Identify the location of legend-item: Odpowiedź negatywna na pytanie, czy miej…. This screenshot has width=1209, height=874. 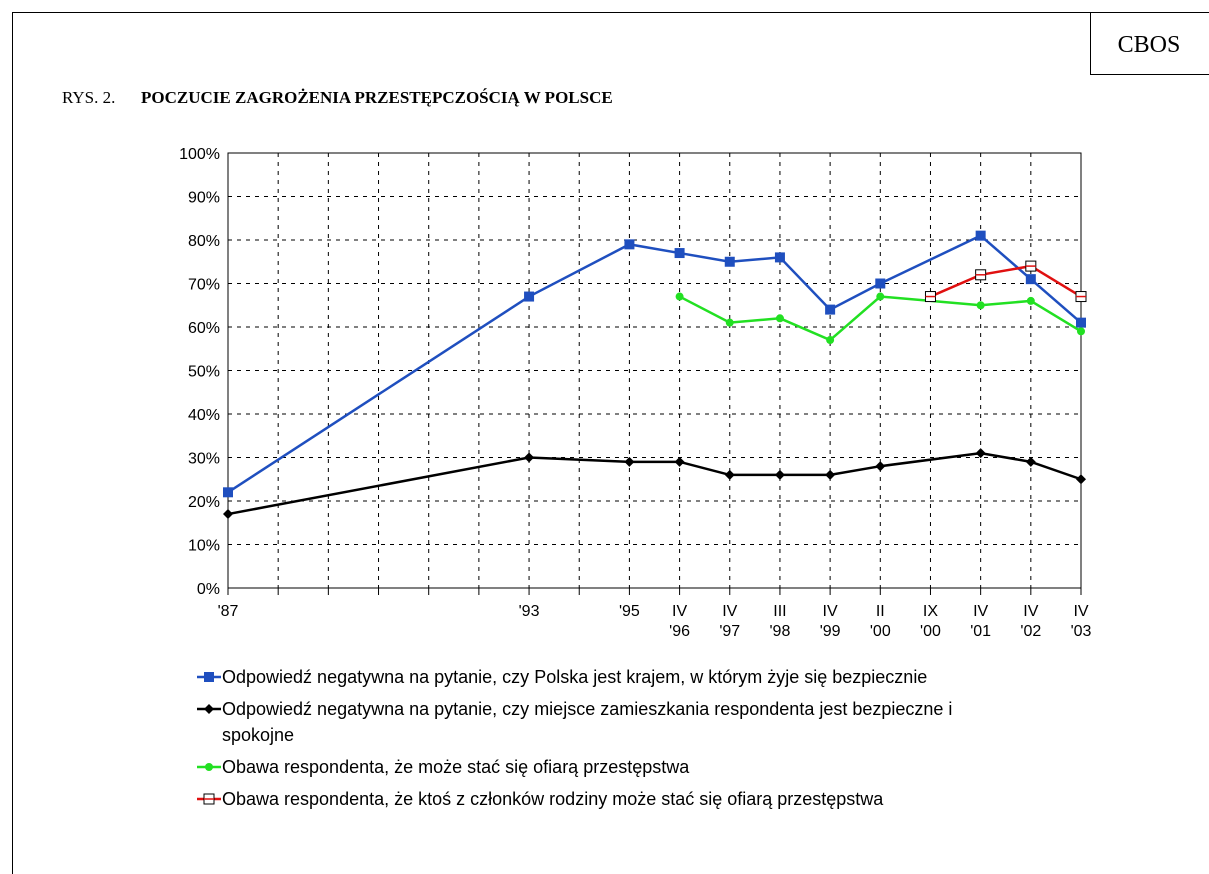
(606, 722).